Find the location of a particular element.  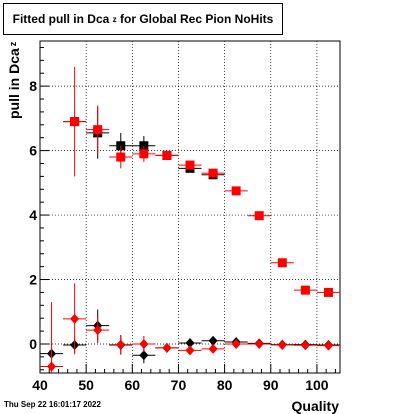

y-tick-label: 0 is located at coordinates (33, 344).